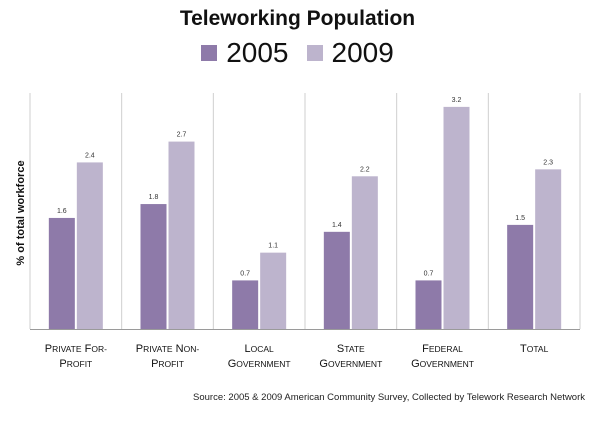  Describe the element at coordinates (154, 197) in the screenshot. I see `value-label-2005-1: 1.8` at that location.